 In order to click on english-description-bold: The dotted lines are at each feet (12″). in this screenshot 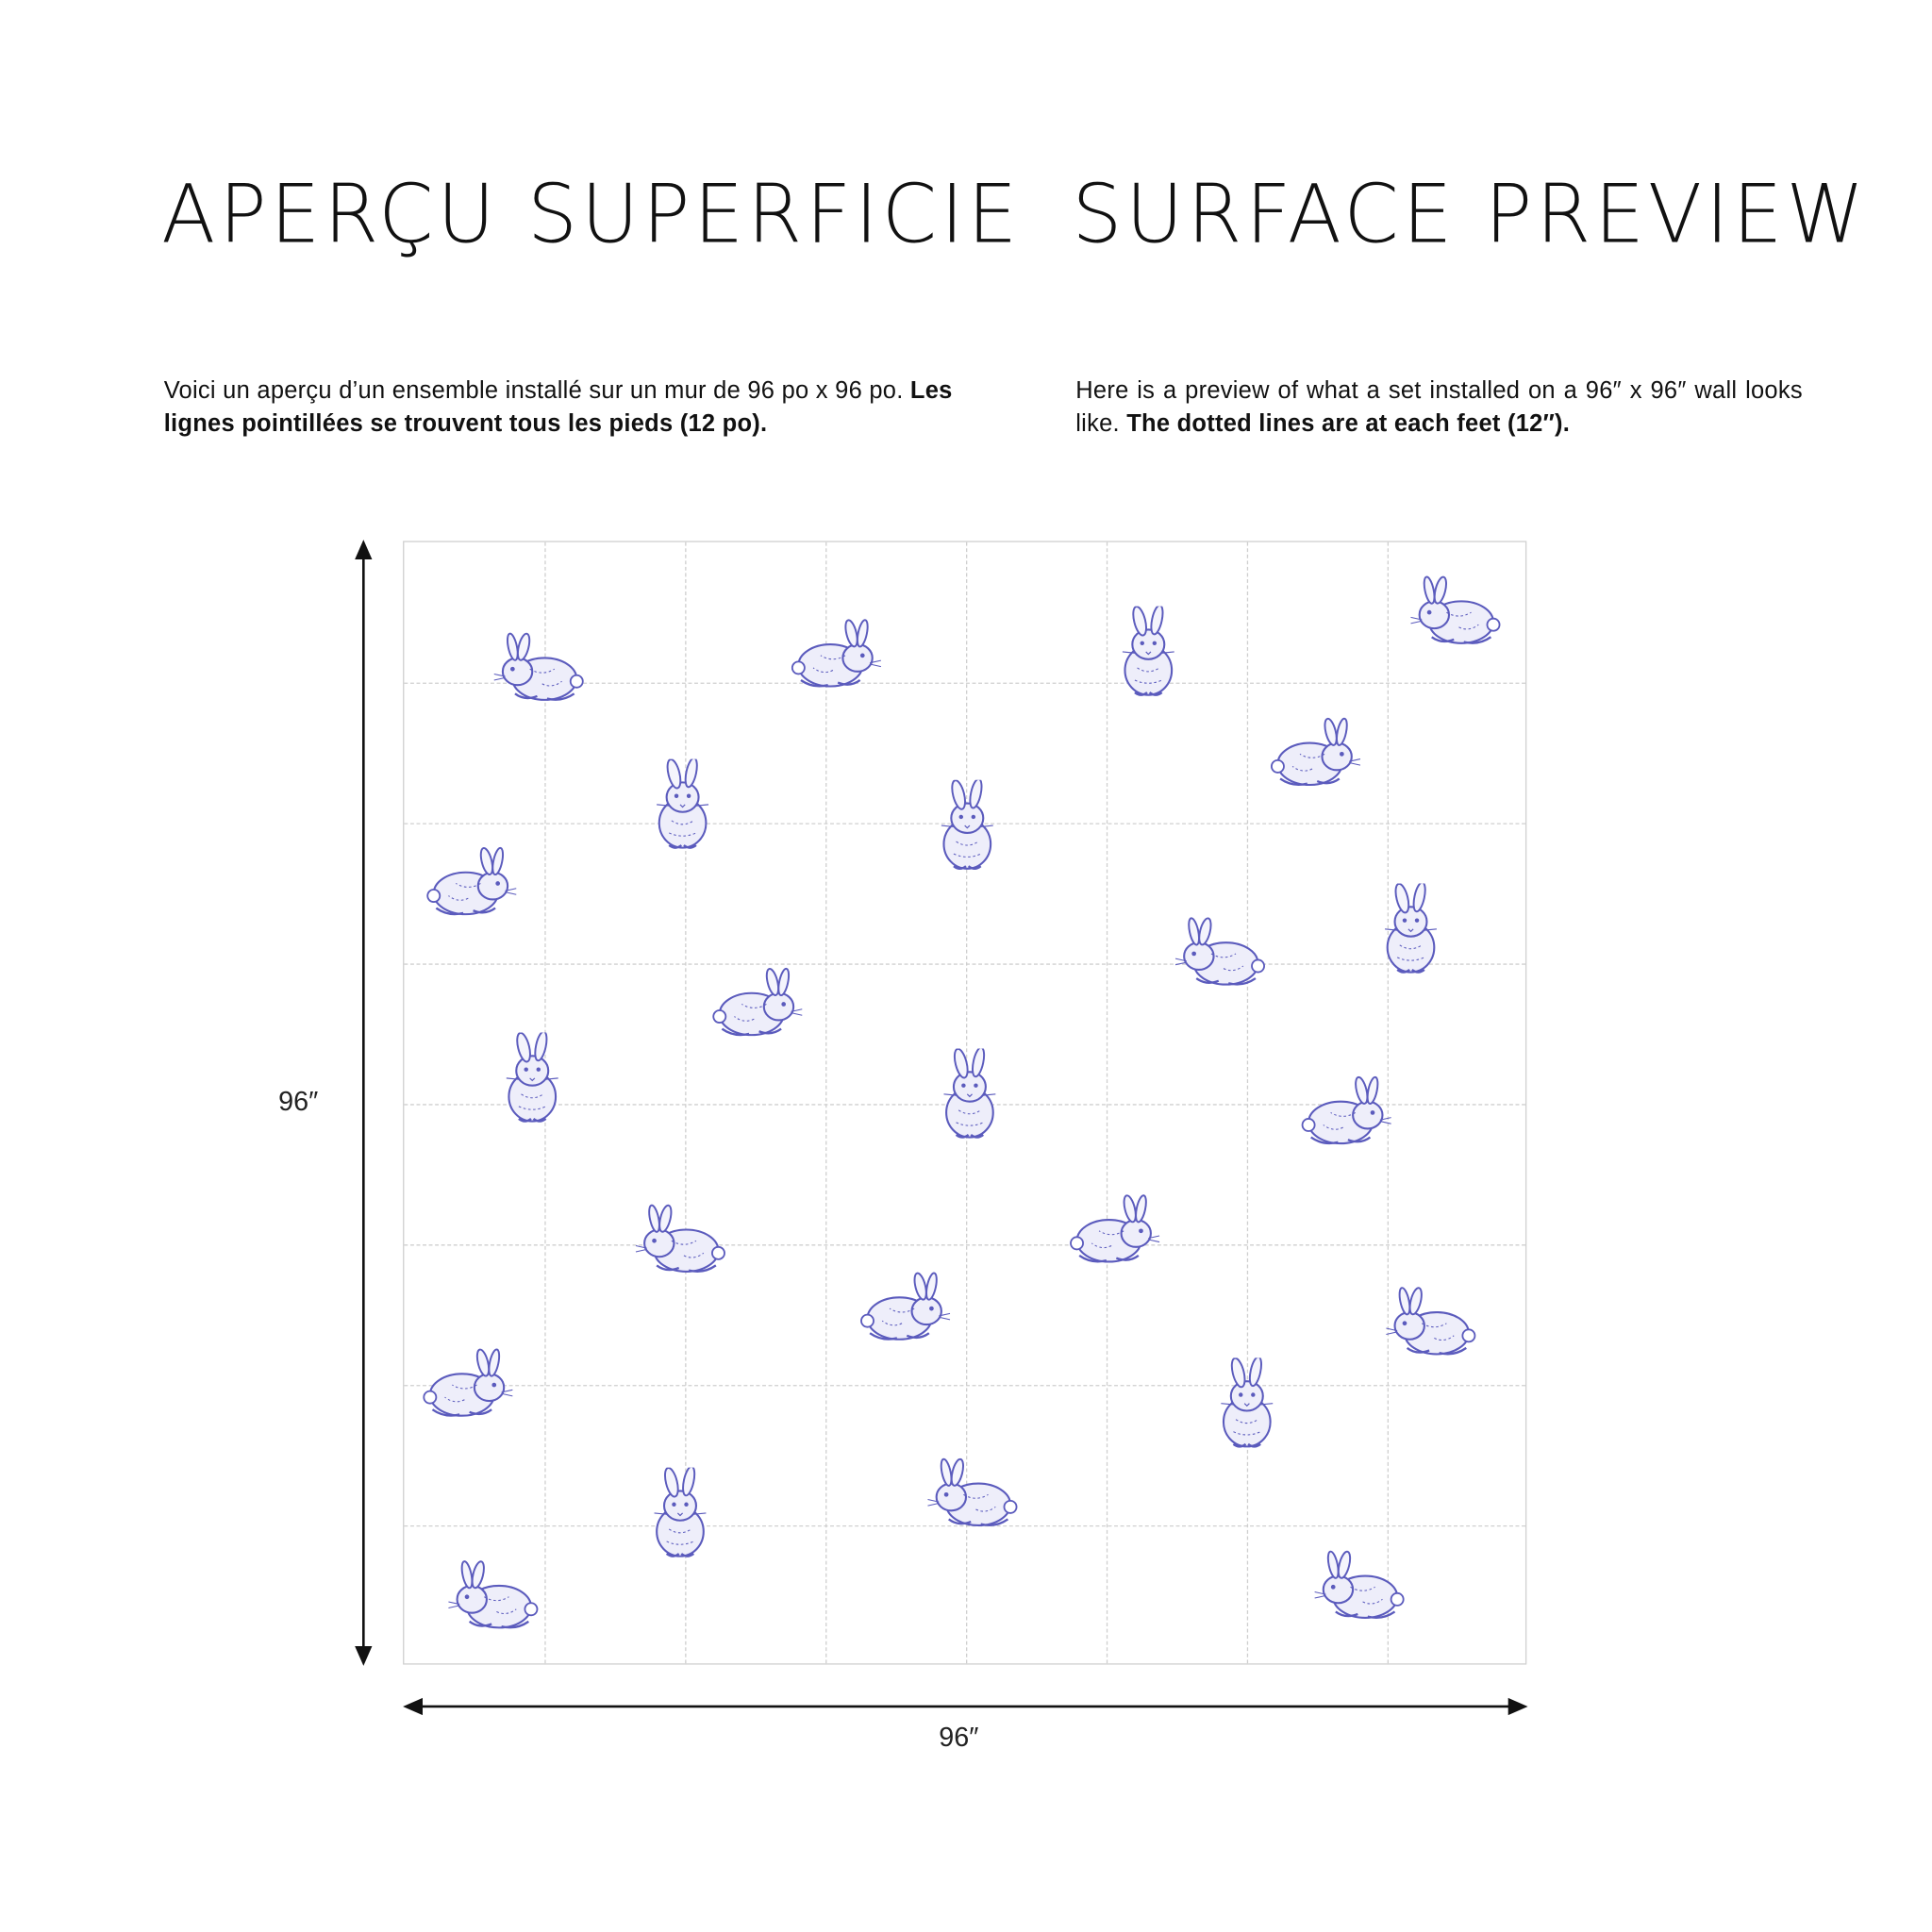, I will do `click(1348, 423)`.